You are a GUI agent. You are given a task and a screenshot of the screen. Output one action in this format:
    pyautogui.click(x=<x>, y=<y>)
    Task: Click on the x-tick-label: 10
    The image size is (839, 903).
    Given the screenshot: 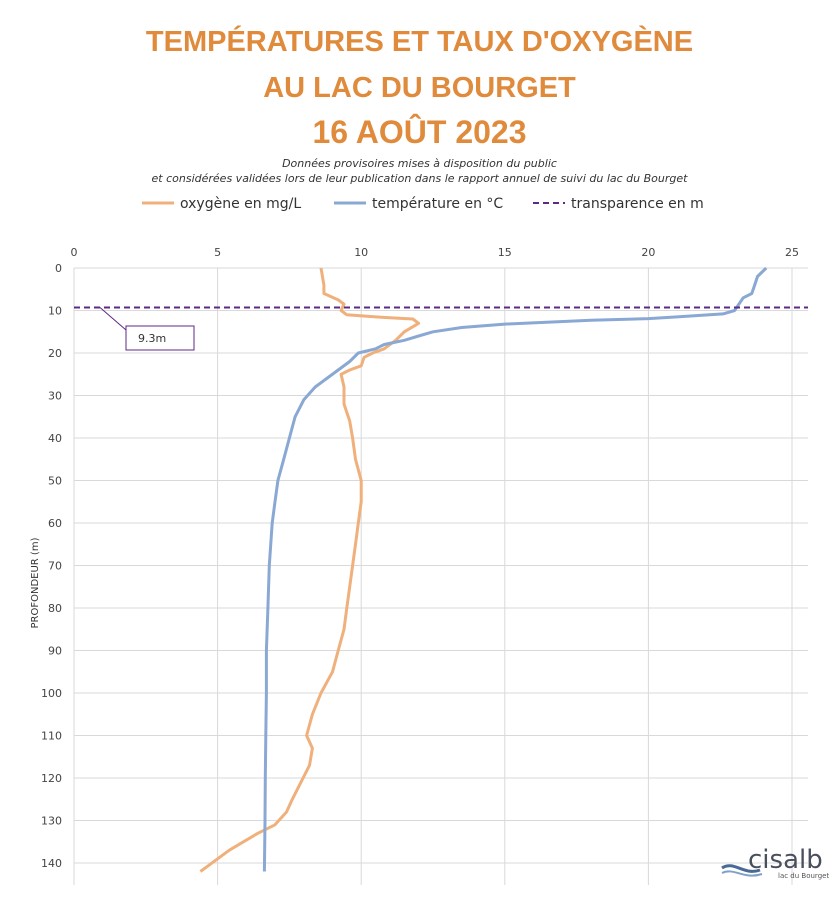 What is the action you would take?
    pyautogui.click(x=361, y=252)
    